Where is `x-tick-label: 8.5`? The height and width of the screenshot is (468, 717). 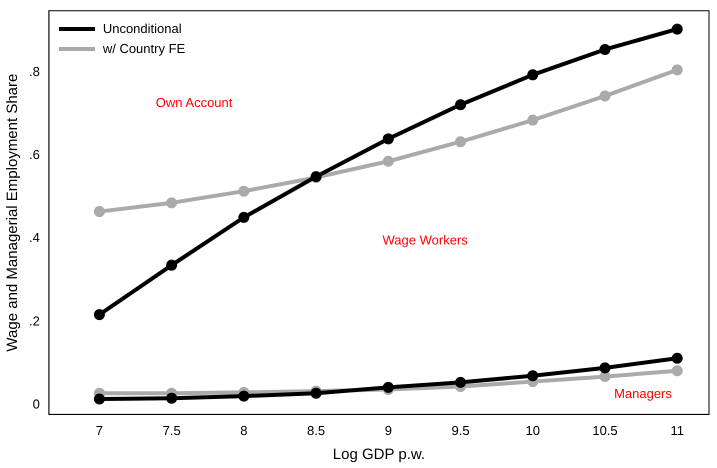
x-tick-label: 8.5 is located at coordinates (316, 430).